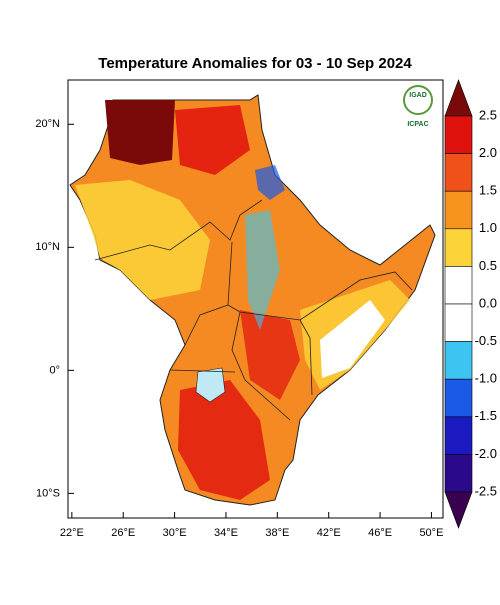 The image size is (500, 605). What do you see at coordinates (47, 247) in the screenshot?
I see `y-tick-label: 10°N` at bounding box center [47, 247].